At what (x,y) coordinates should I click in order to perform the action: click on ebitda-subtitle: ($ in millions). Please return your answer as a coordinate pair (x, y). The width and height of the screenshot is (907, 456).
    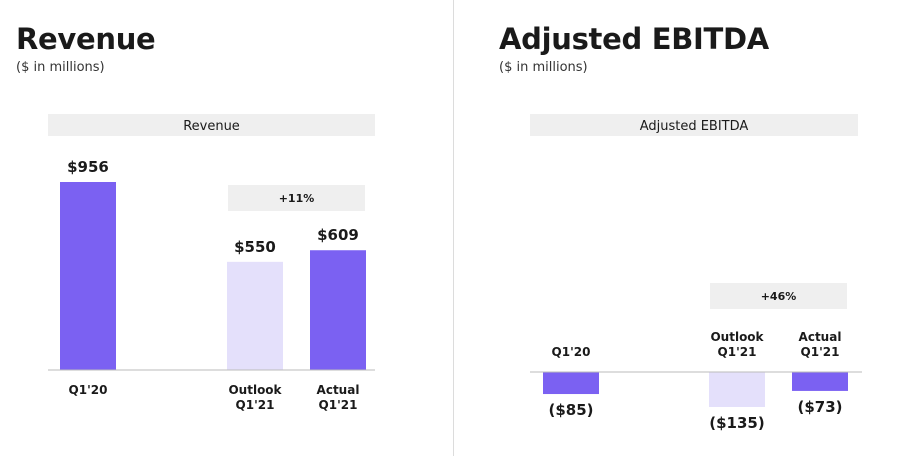
    Looking at the image, I should click on (543, 67).